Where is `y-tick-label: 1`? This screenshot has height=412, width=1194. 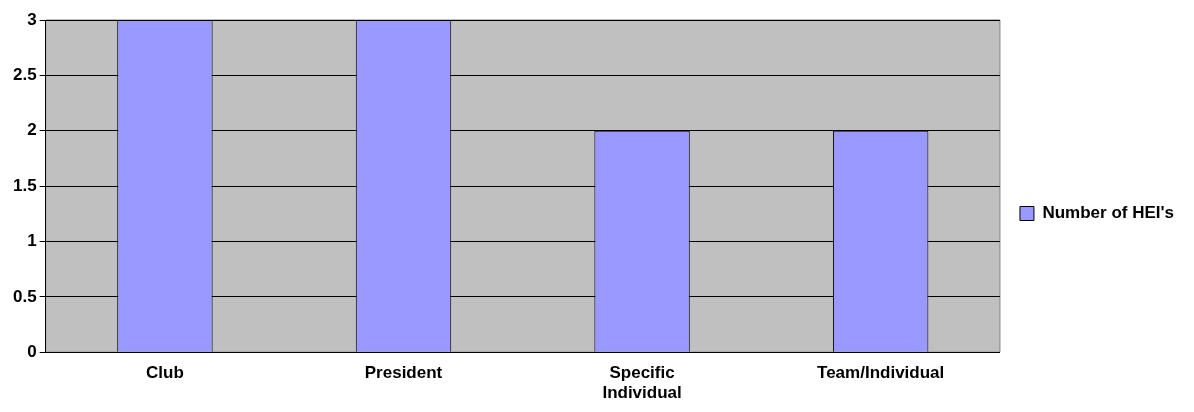
y-tick-label: 1 is located at coordinates (32, 241).